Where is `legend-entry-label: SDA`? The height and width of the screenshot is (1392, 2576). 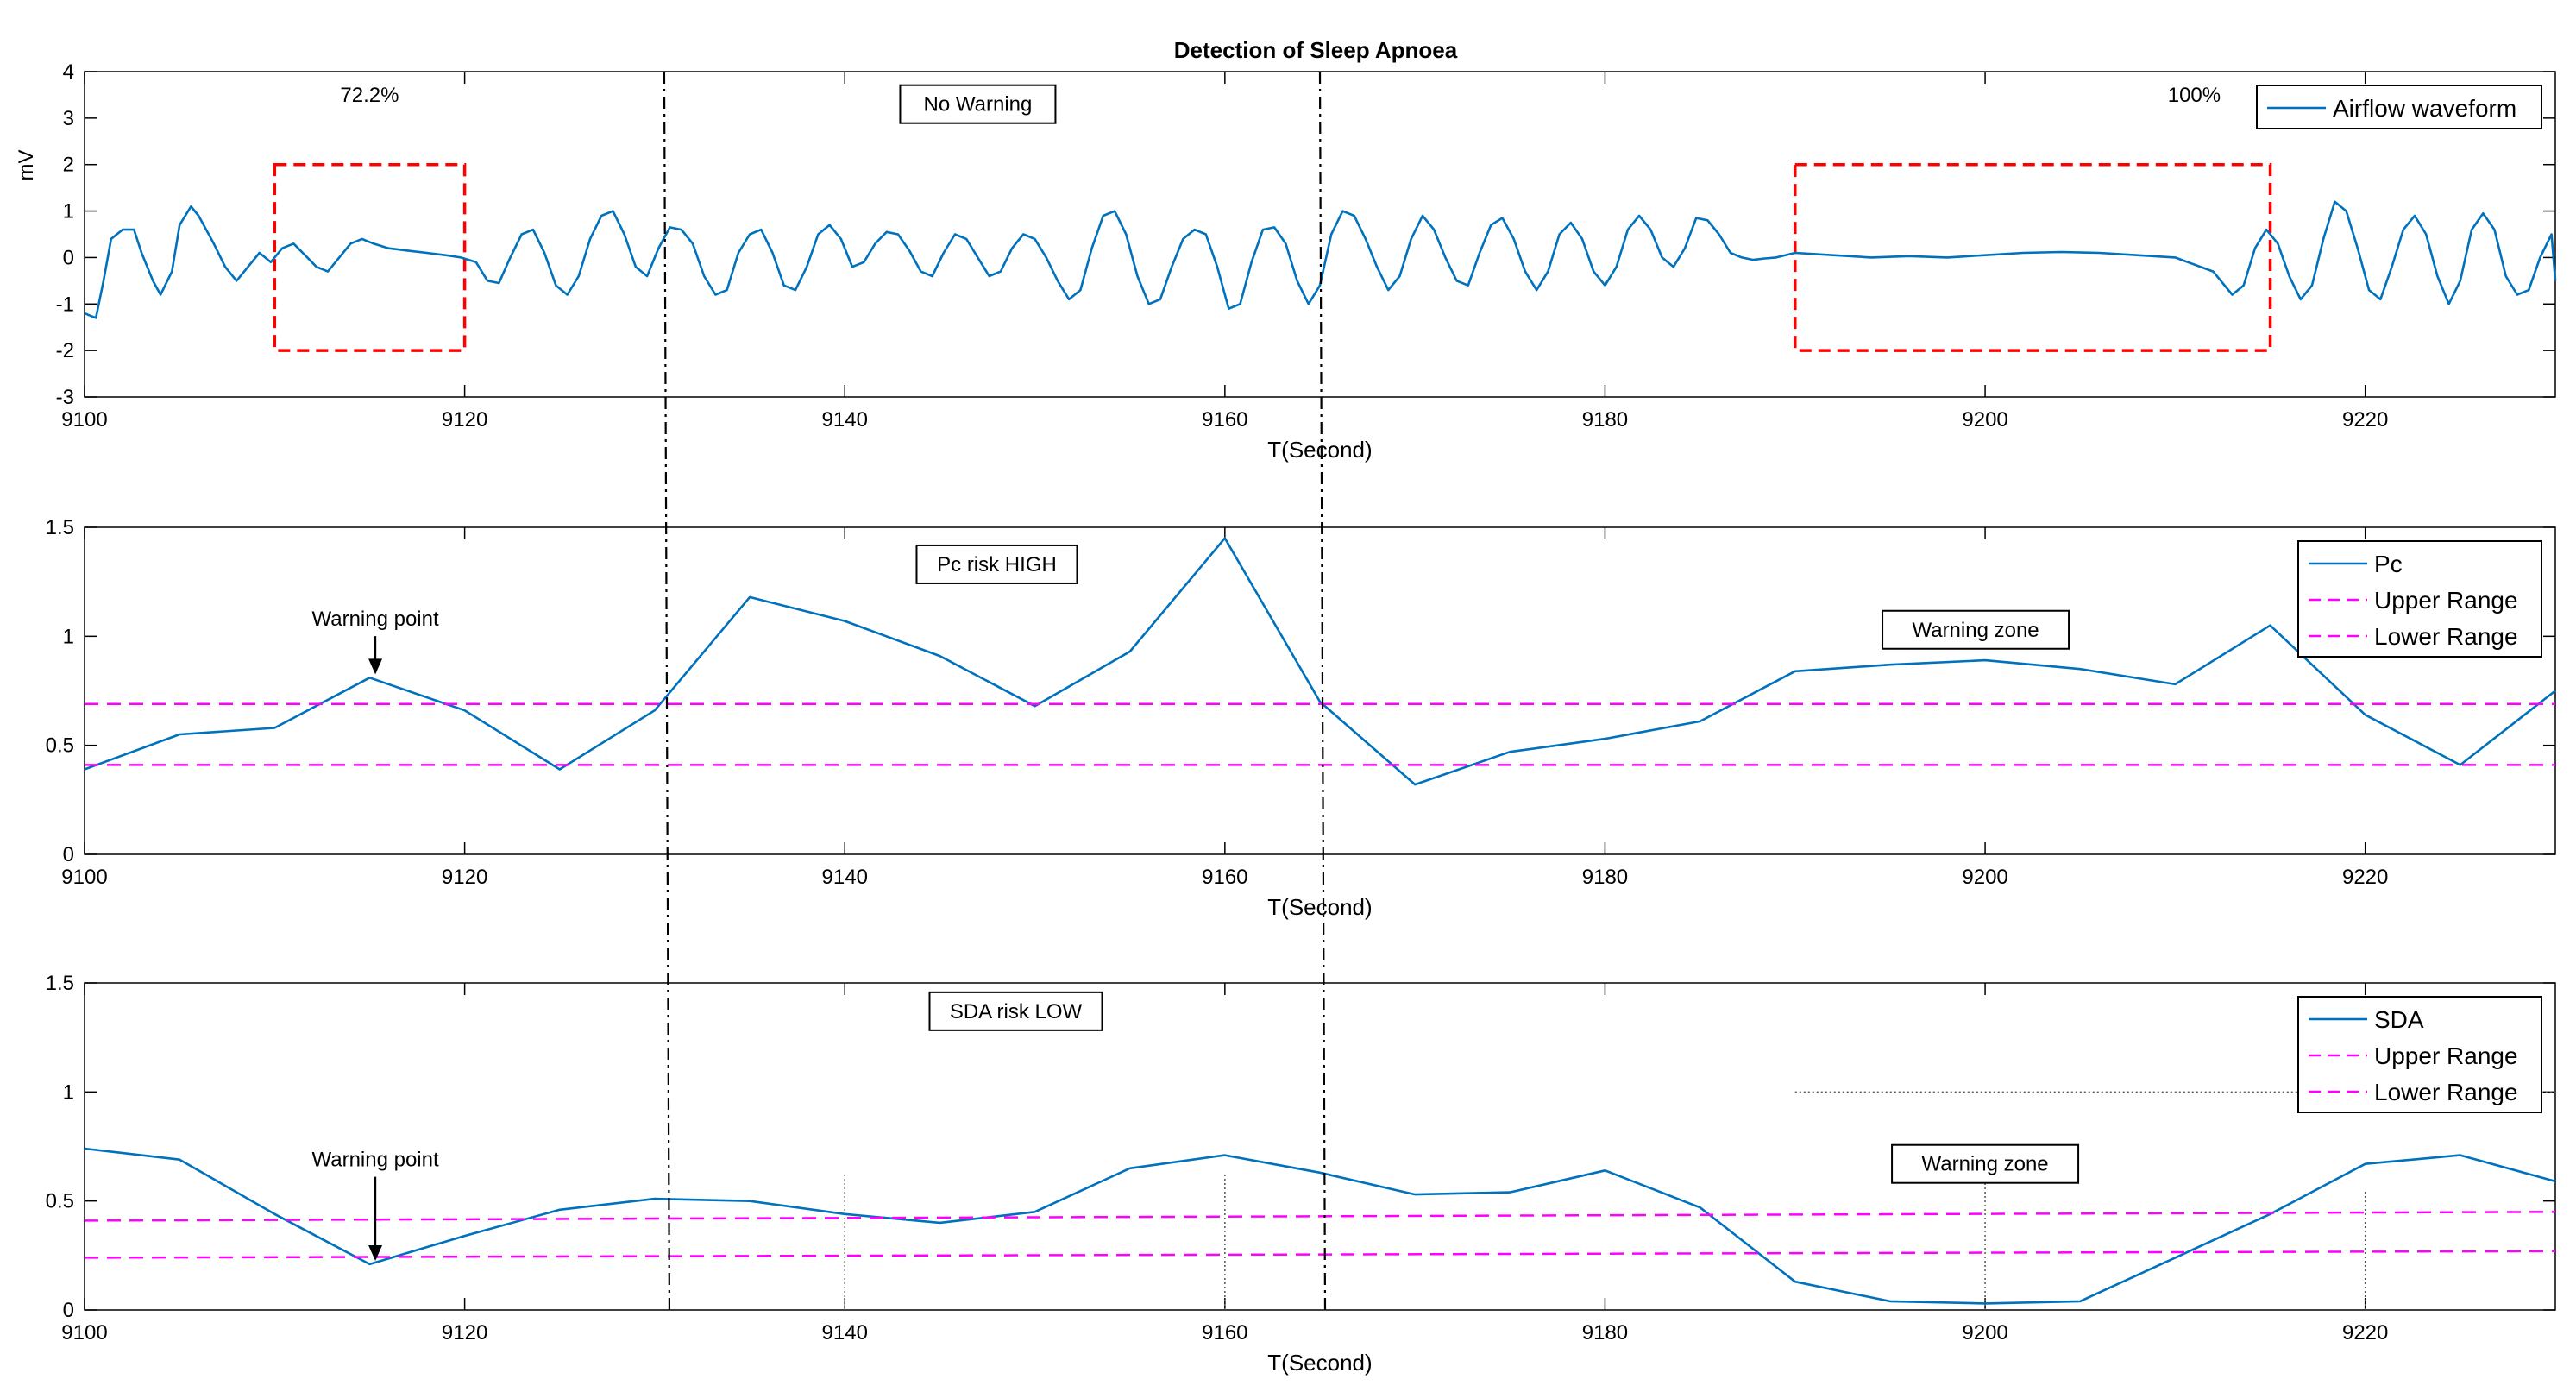 legend-entry-label: SDA is located at coordinates (2399, 1020).